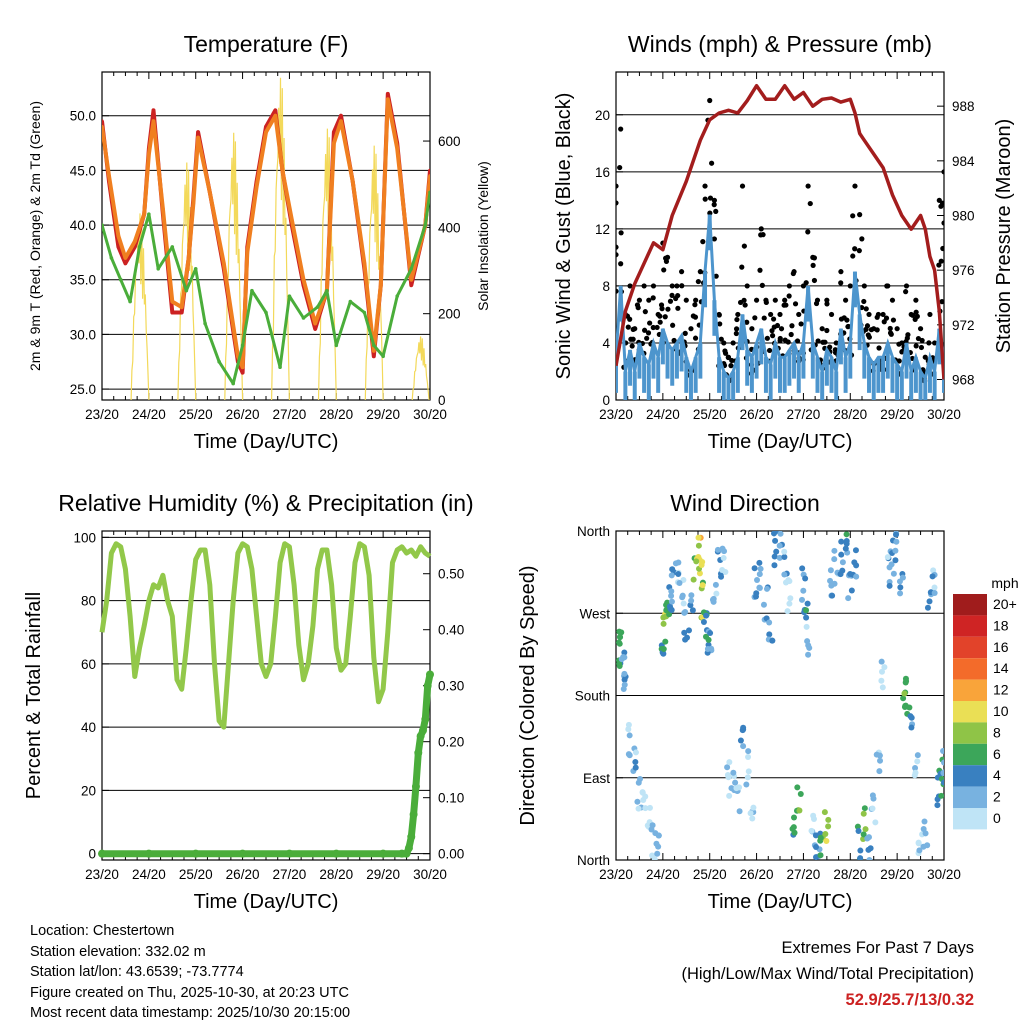 This screenshot has height=1024, width=1024. I want to click on y-right-tick-label: 0.30, so click(451, 686).